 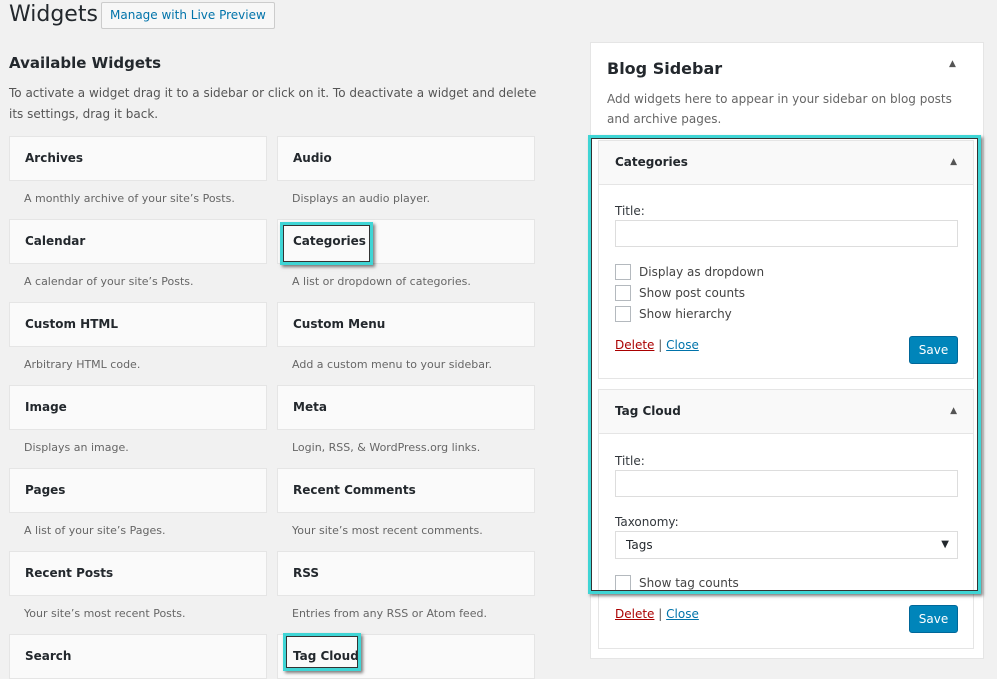 What do you see at coordinates (945, 544) in the screenshot?
I see `dropdown-arrow-icon: ▼` at bounding box center [945, 544].